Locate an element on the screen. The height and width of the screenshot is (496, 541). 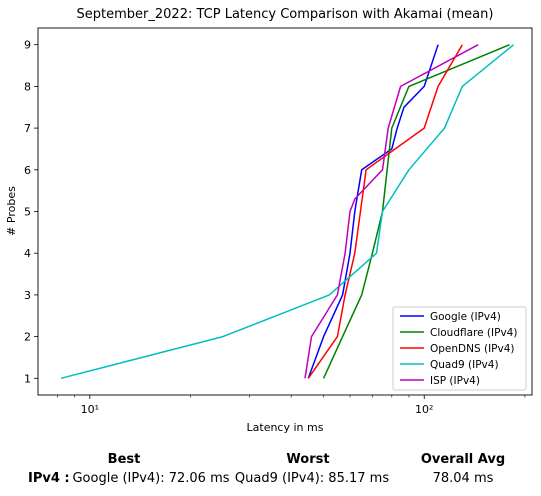
y-tick-label-3: 3 is located at coordinates (27, 295).